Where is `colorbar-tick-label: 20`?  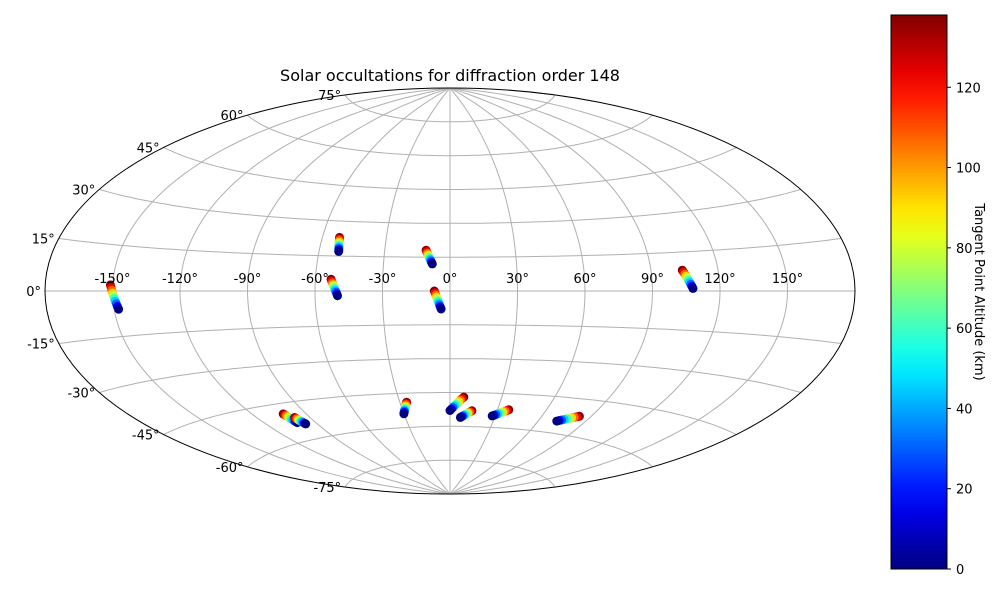 colorbar-tick-label: 20 is located at coordinates (964, 490).